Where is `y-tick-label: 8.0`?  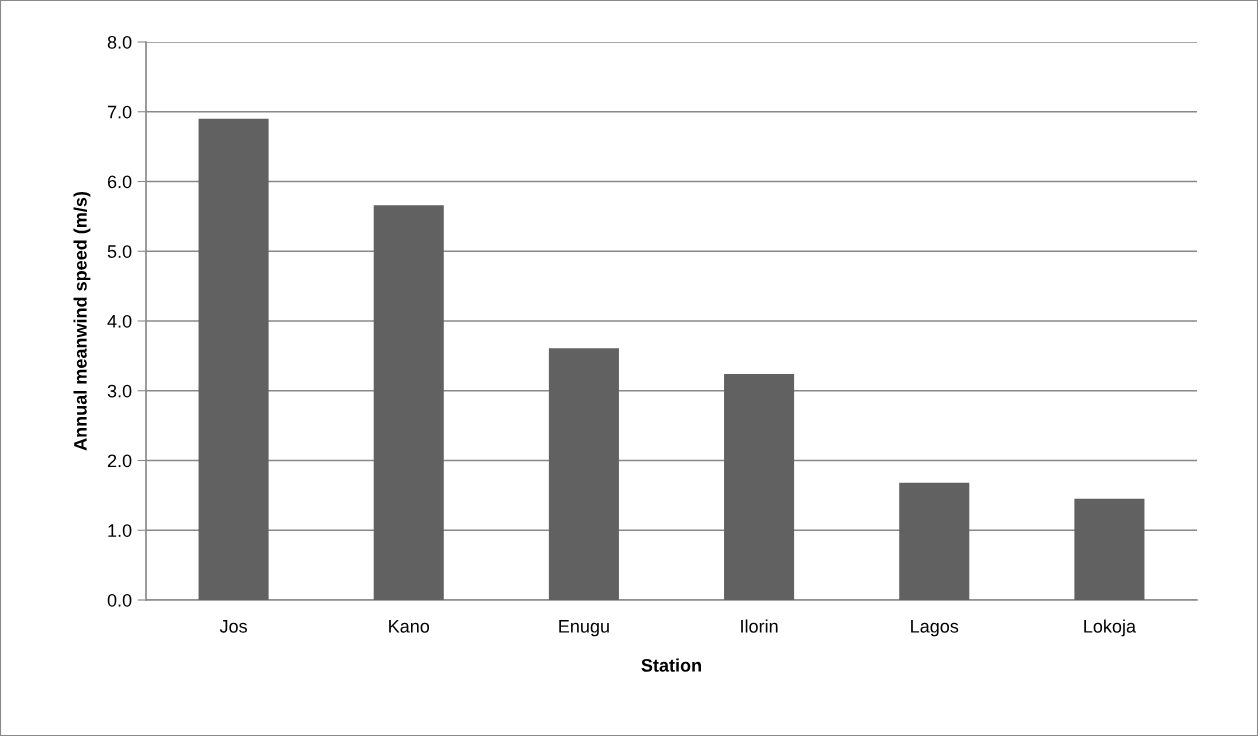 y-tick-label: 8.0 is located at coordinates (119, 42).